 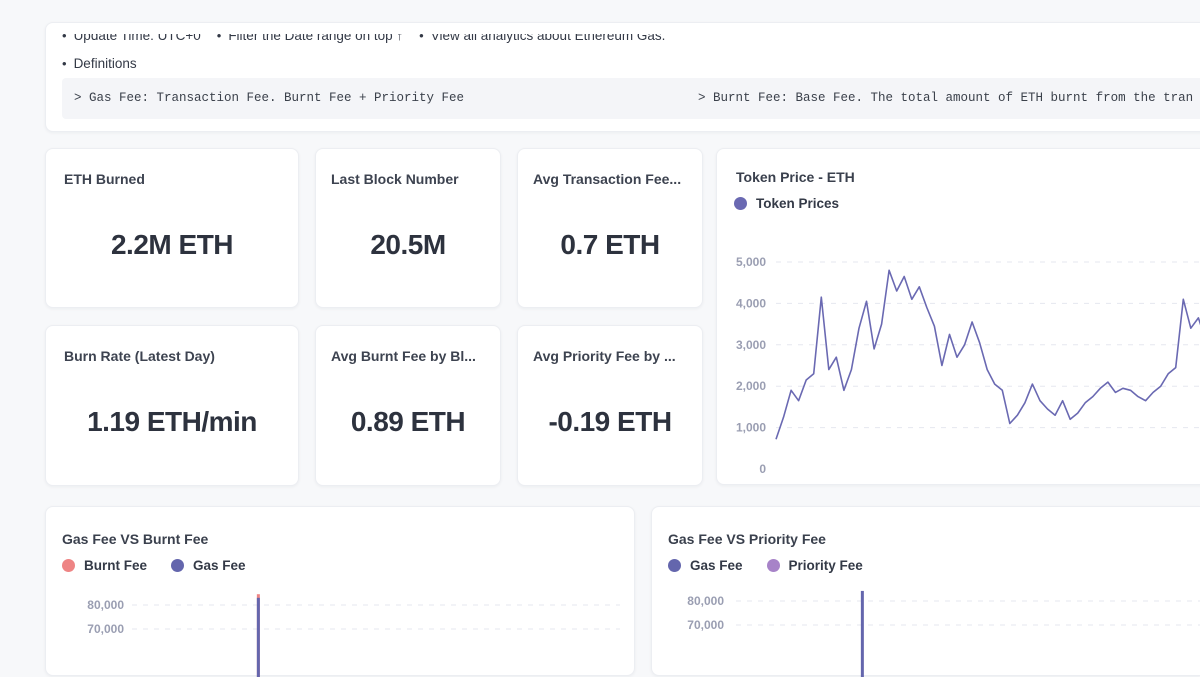 I want to click on svg-text: 3,000, so click(x=751, y=345).